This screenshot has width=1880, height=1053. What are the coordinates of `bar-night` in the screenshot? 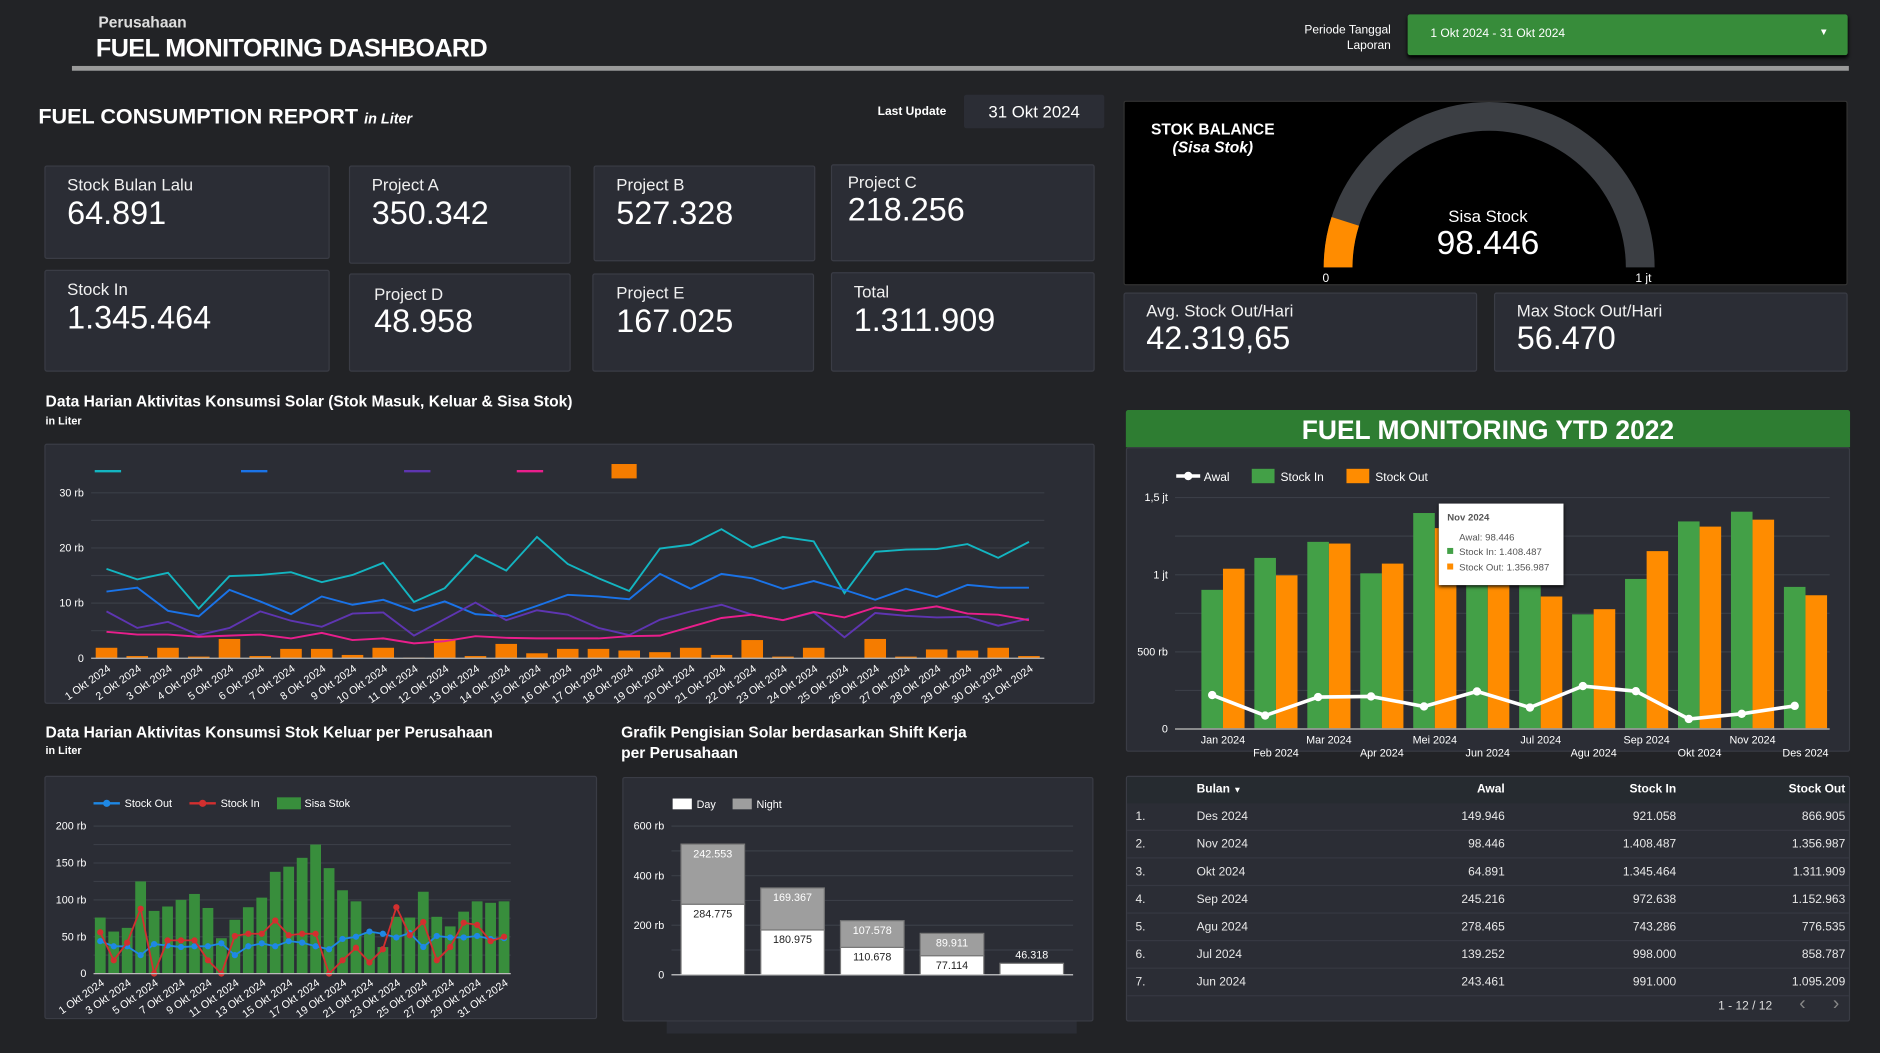 It's located at (872, 934).